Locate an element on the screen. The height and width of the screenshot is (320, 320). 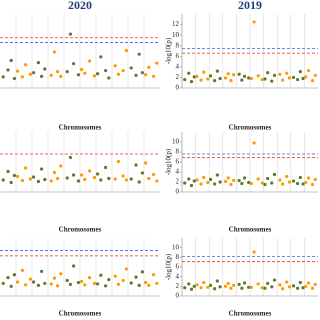
y-tick-label: 8 is located at coordinates (178, 152).